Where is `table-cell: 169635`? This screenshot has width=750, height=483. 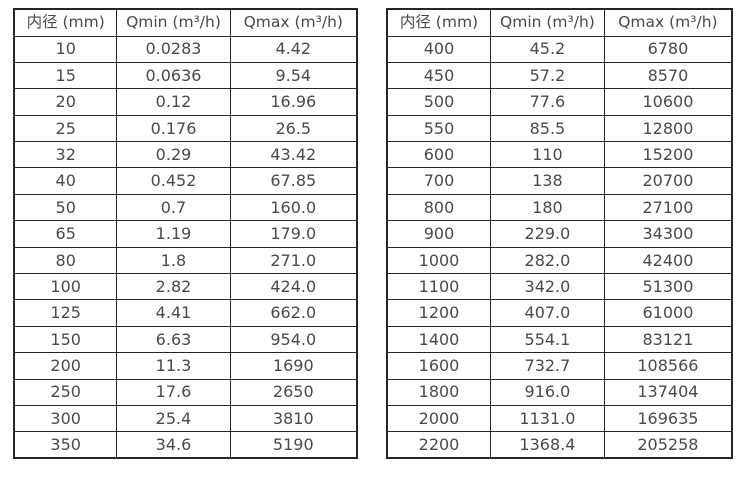
table-cell: 169635 is located at coordinates (668, 418).